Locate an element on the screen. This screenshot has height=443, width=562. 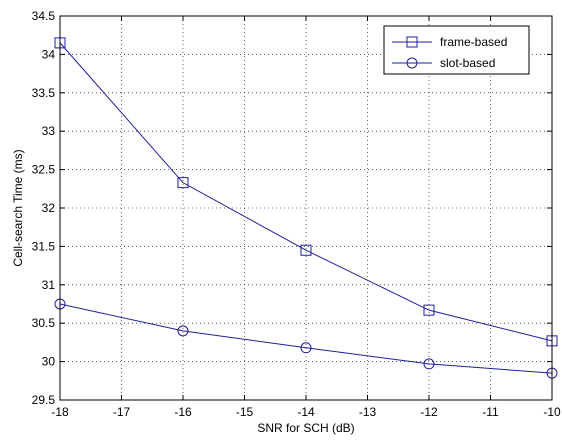
y-tick-label: 32 is located at coordinates (49, 208).